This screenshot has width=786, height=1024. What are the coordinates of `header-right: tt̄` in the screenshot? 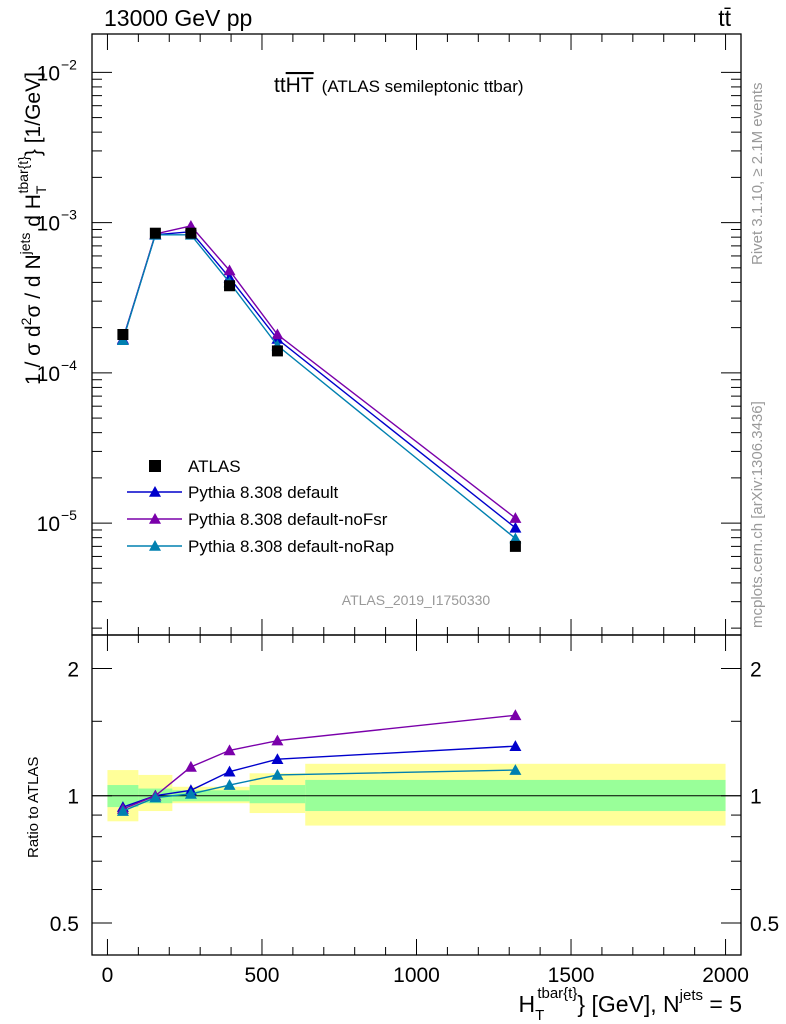 It's located at (724, 18).